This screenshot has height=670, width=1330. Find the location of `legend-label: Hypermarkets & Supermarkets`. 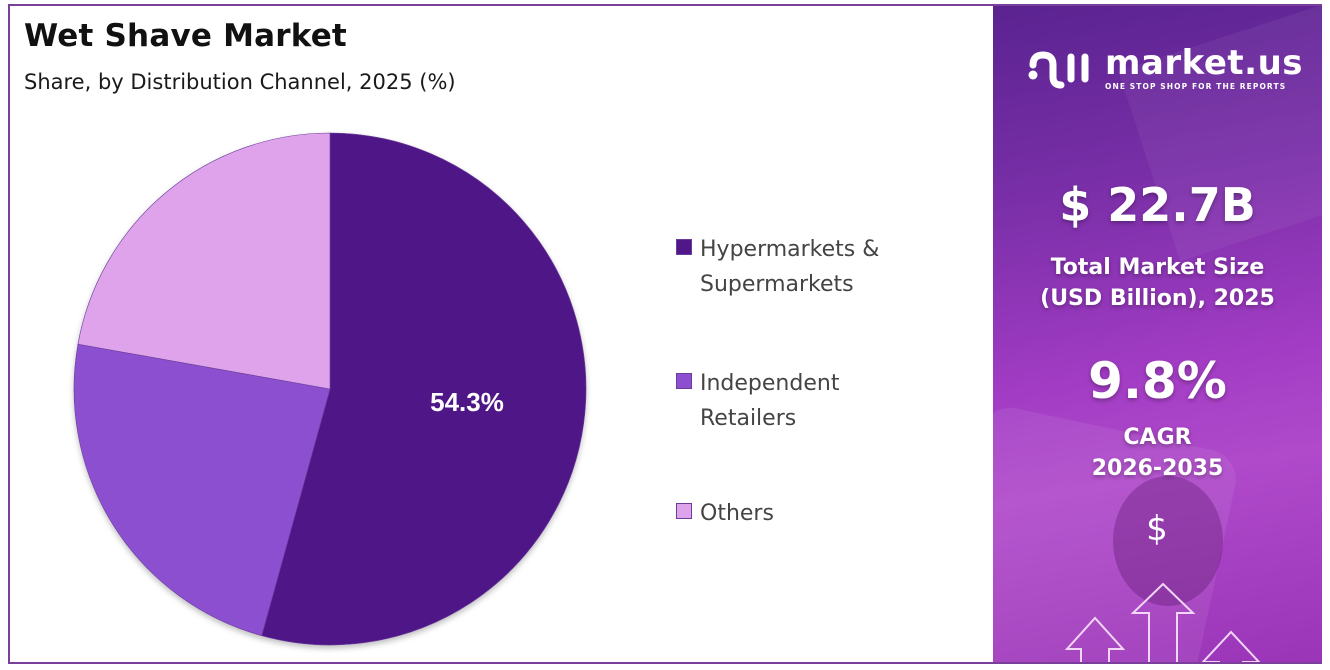

legend-label: Hypermarkets & Supermarkets is located at coordinates (790, 267).